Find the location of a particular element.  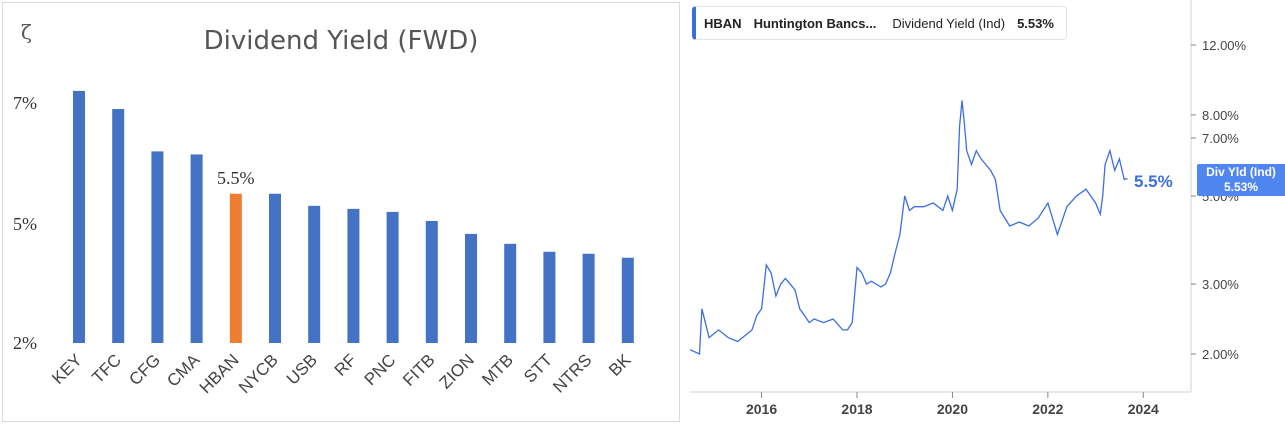

x-tick-label: 2018 is located at coordinates (856, 409).